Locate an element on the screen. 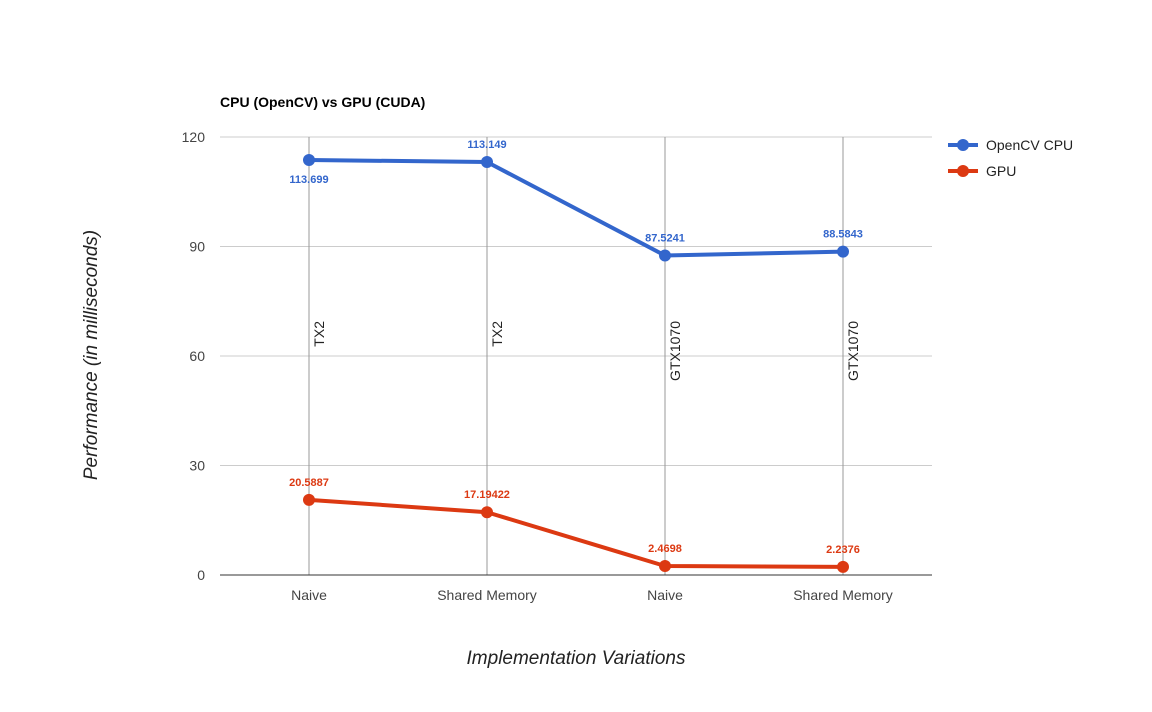 This screenshot has width=1152, height=712. y-axis-ticks: 0 30 60 90 120 is located at coordinates (194, 356).